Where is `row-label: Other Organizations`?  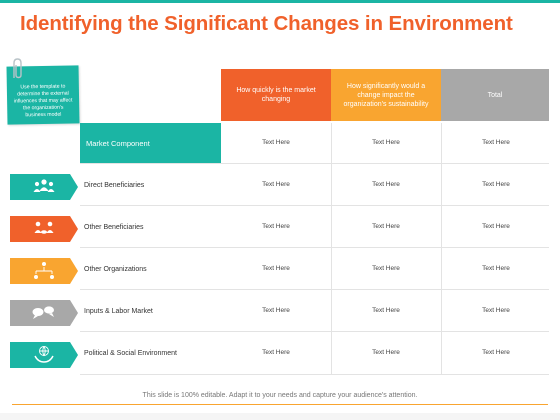
row-label: Other Organizations is located at coordinates (115, 269).